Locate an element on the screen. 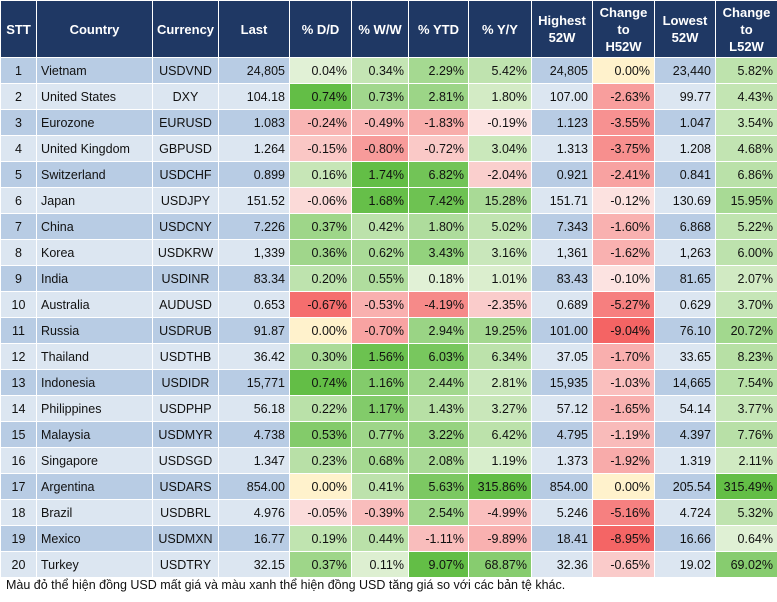 The image size is (777, 602). value-cell: -1.19% is located at coordinates (623, 434).